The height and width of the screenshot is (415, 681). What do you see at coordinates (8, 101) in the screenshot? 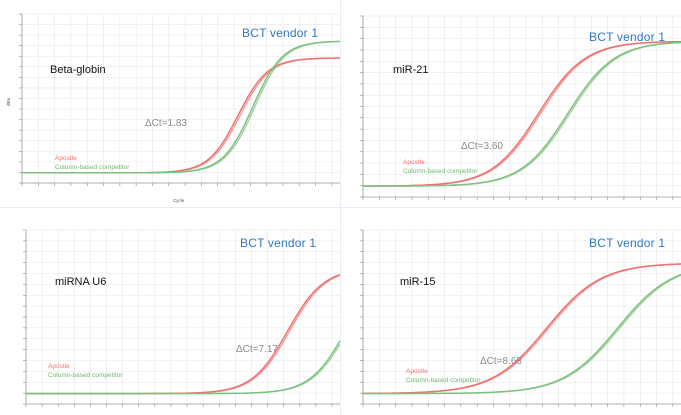
I see `y-axis-label: dRn` at bounding box center [8, 101].